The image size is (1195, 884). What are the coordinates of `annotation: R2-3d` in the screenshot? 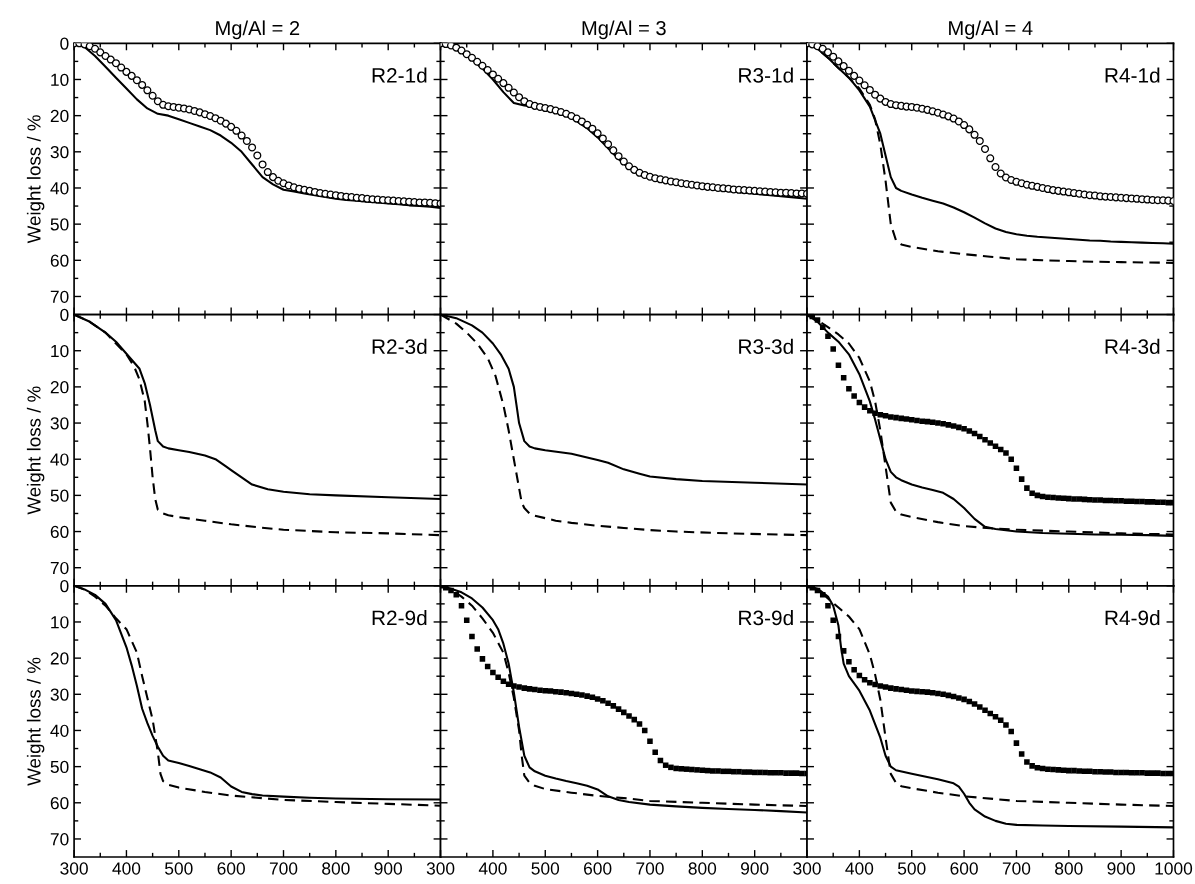 It's located at (399, 346).